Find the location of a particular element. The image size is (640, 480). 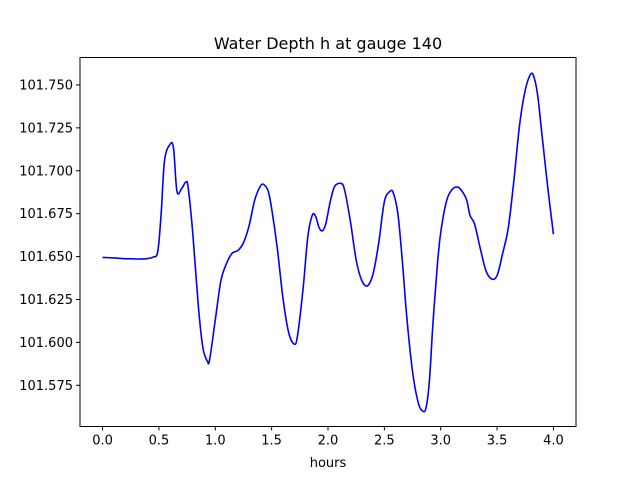

x-tick-label: 1.0 is located at coordinates (215, 441).